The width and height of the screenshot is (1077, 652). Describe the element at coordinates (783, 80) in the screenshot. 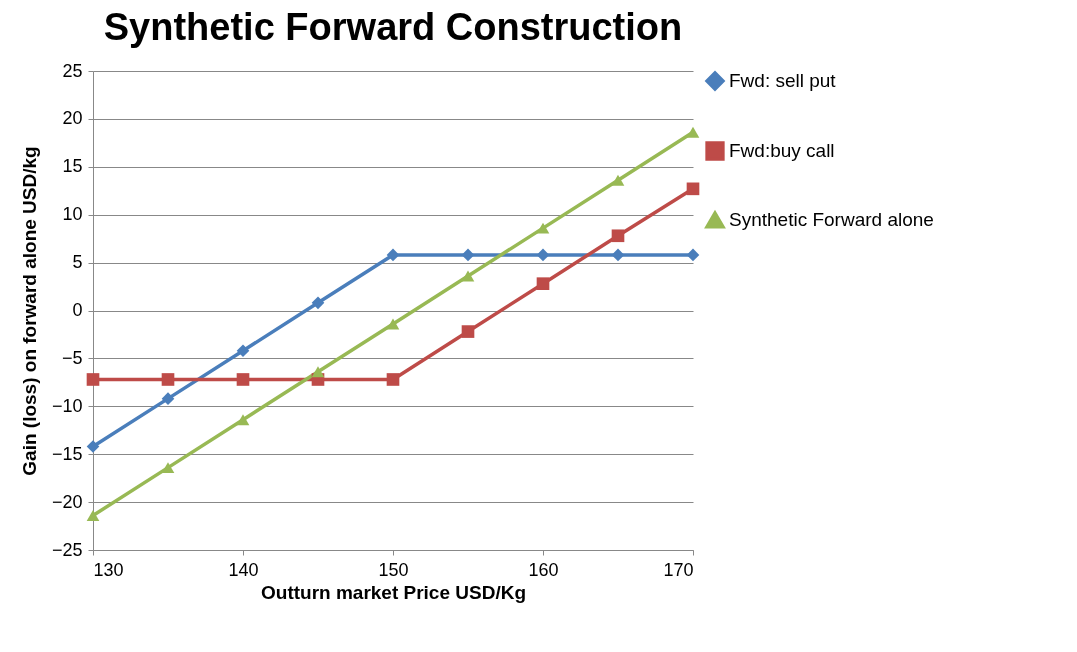

I see `legend-label: Fwd: sell put` at that location.